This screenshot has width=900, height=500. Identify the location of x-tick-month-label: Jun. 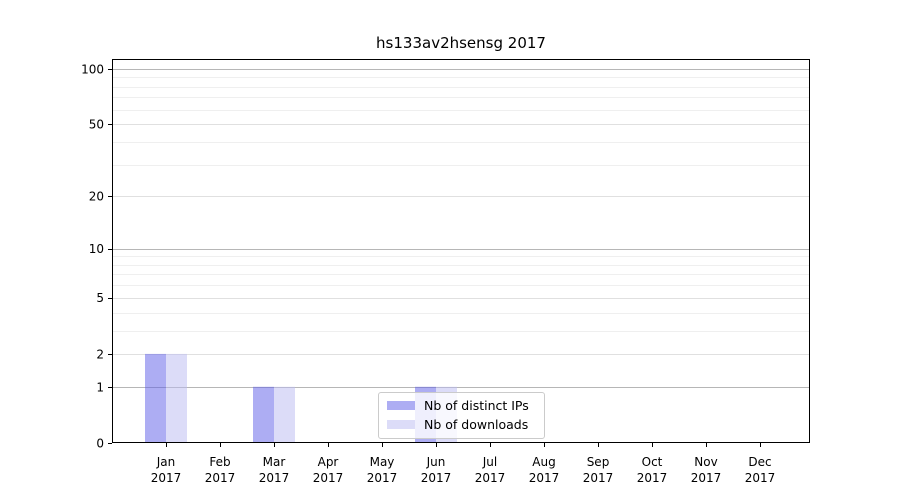
(436, 462).